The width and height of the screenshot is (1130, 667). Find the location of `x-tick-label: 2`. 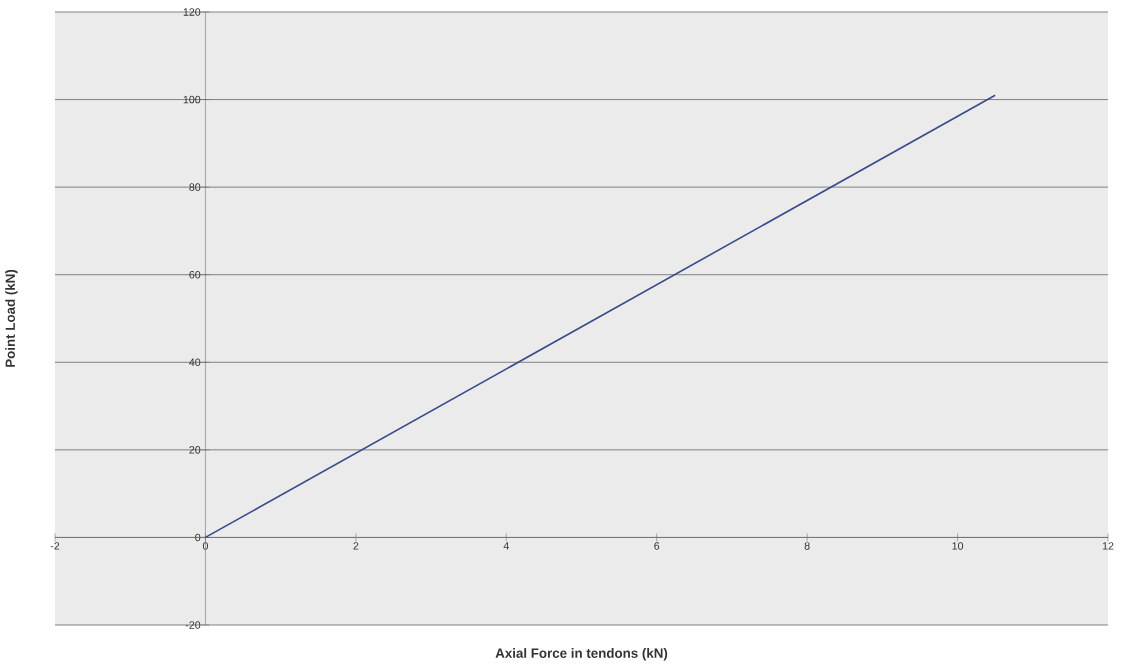

x-tick-label: 2 is located at coordinates (356, 546).